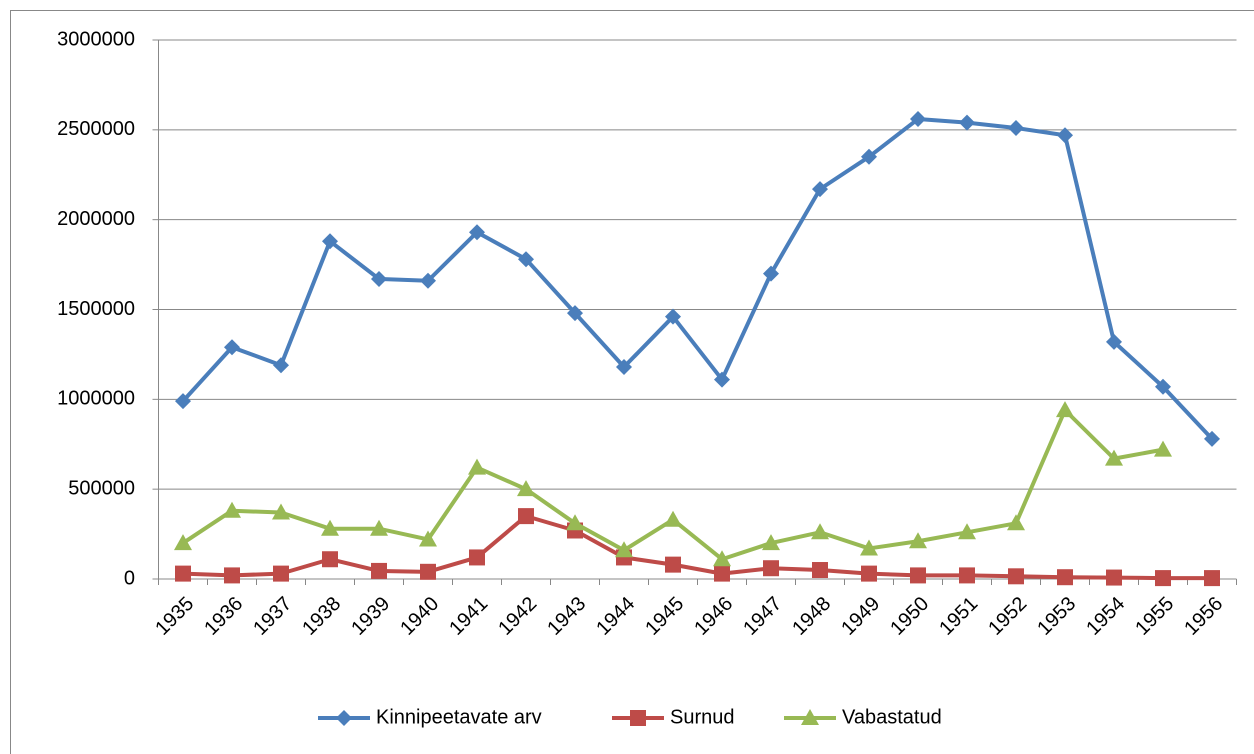  Describe the element at coordinates (101, 488) in the screenshot. I see `y-tick-label: 500000` at that location.